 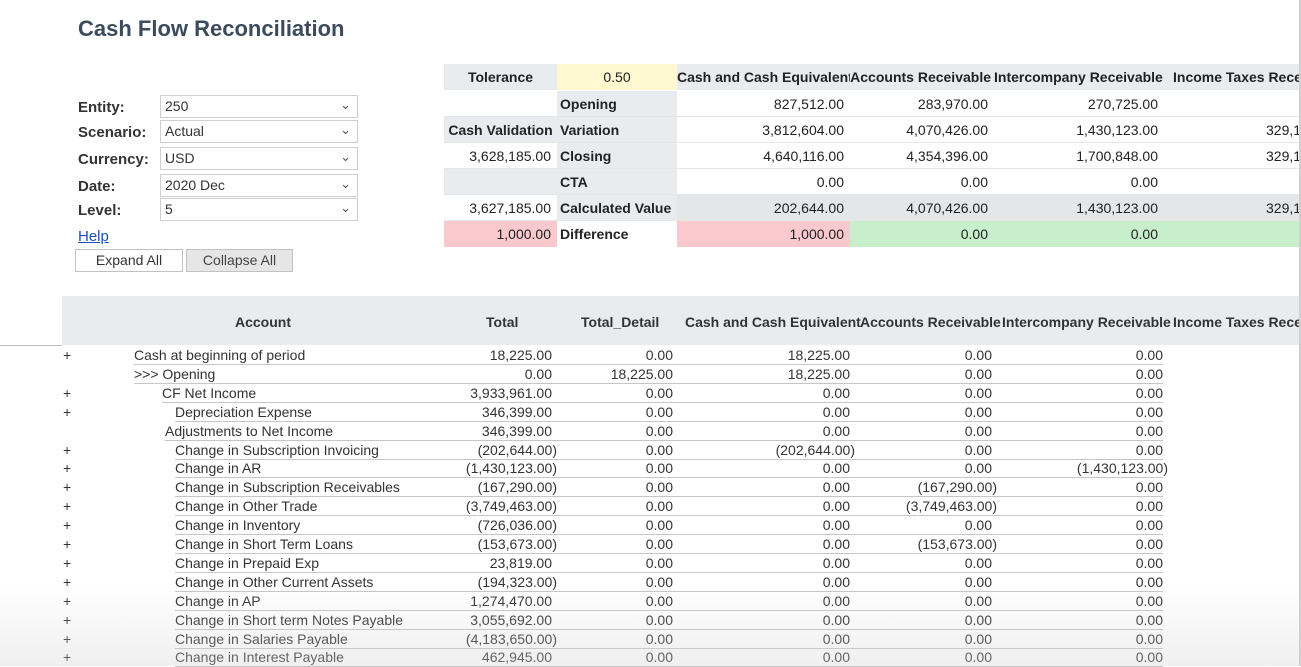 I want to click on table-cell: 23,819.00, so click(x=520, y=562).